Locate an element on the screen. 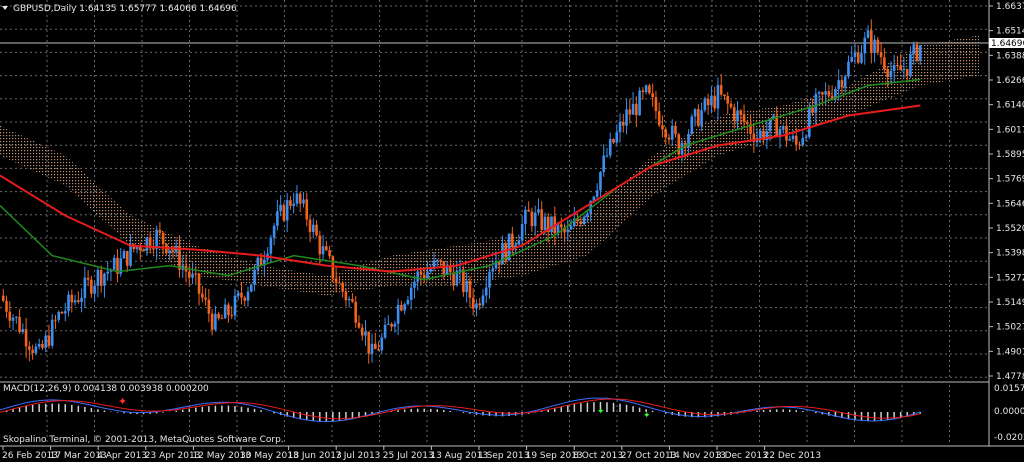 This screenshot has height=462, width=1024. price-tick-label: 1.56465 is located at coordinates (1010, 204).